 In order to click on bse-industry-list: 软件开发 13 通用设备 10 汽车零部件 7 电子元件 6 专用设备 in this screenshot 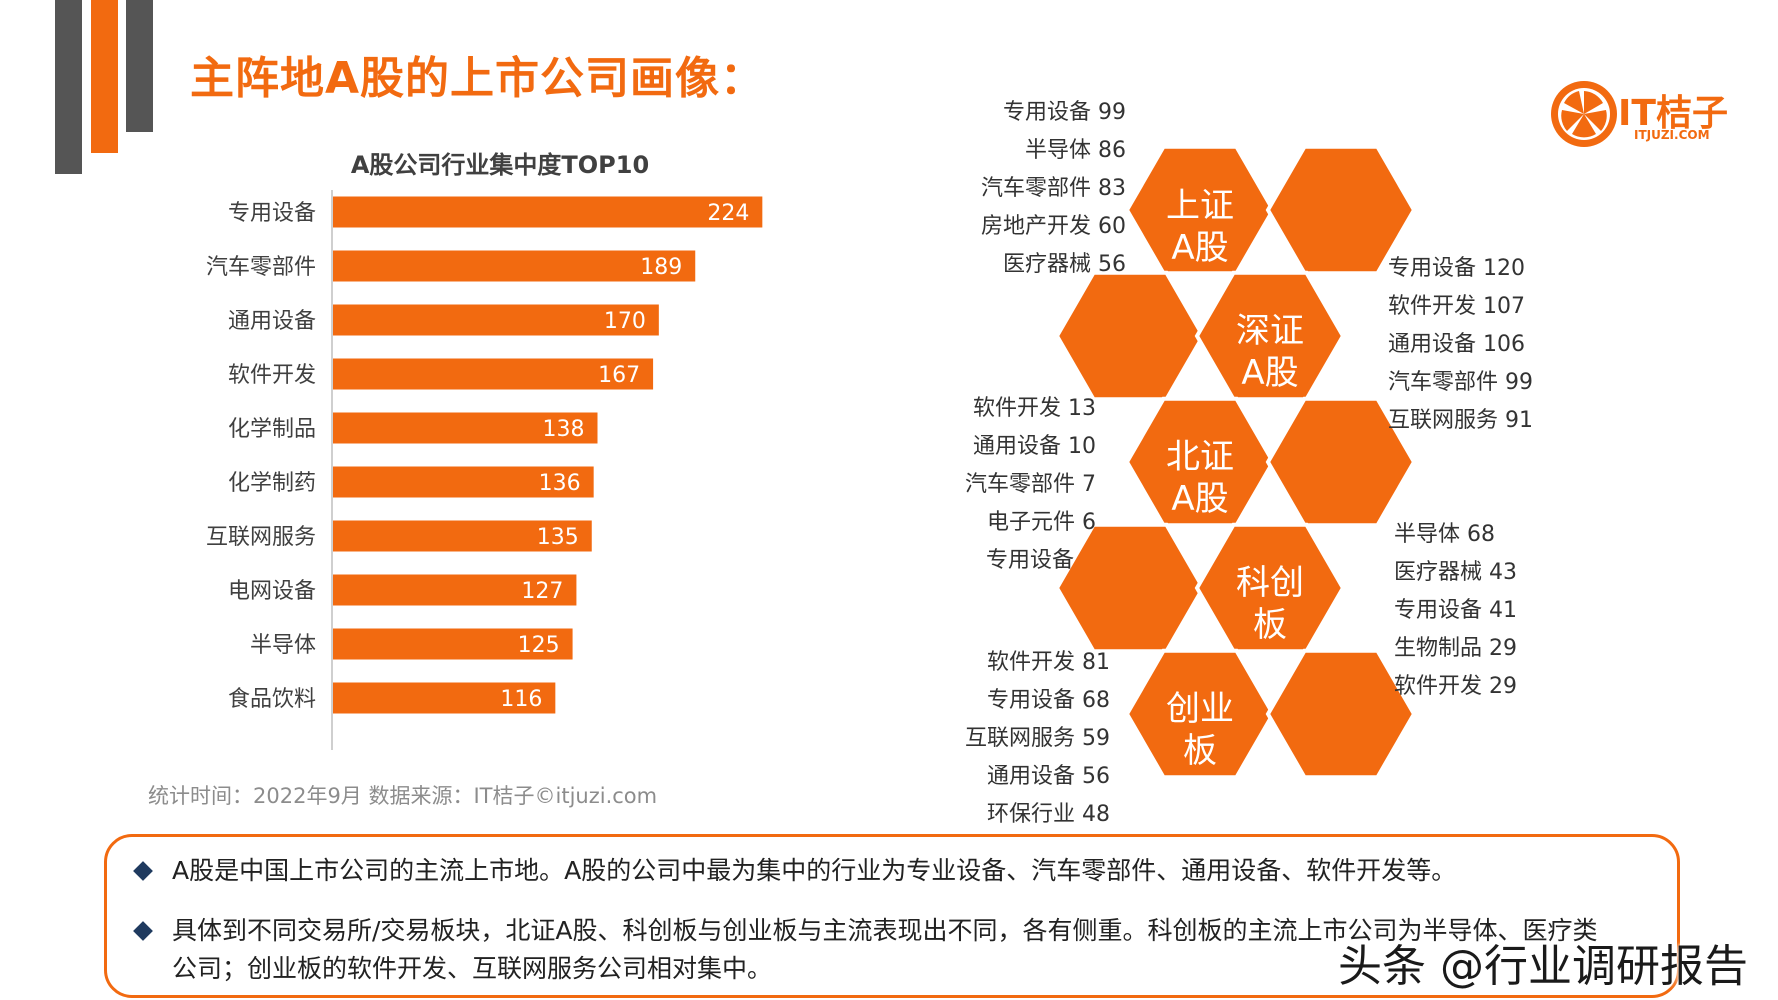, I will do `click(998, 485)`.